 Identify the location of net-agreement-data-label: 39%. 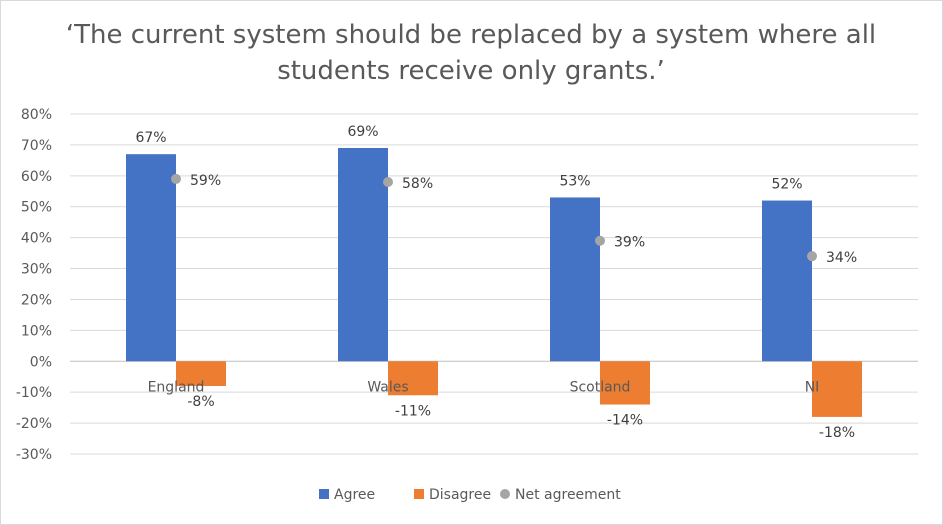
(629, 243).